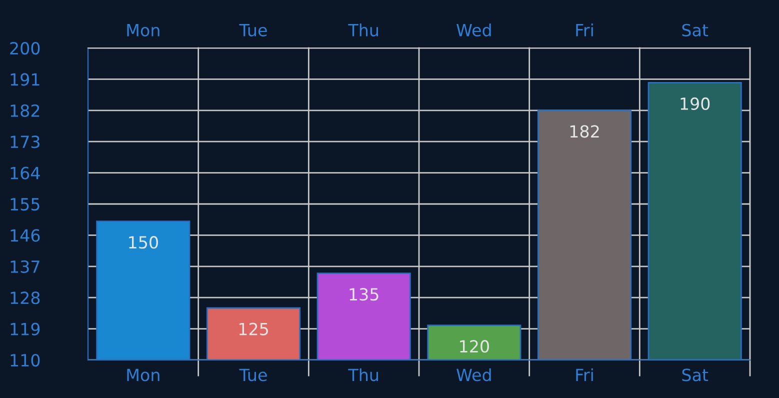 Image resolution: width=779 pixels, height=398 pixels. What do you see at coordinates (25, 298) in the screenshot?
I see `y-tick-label: 128` at bounding box center [25, 298].